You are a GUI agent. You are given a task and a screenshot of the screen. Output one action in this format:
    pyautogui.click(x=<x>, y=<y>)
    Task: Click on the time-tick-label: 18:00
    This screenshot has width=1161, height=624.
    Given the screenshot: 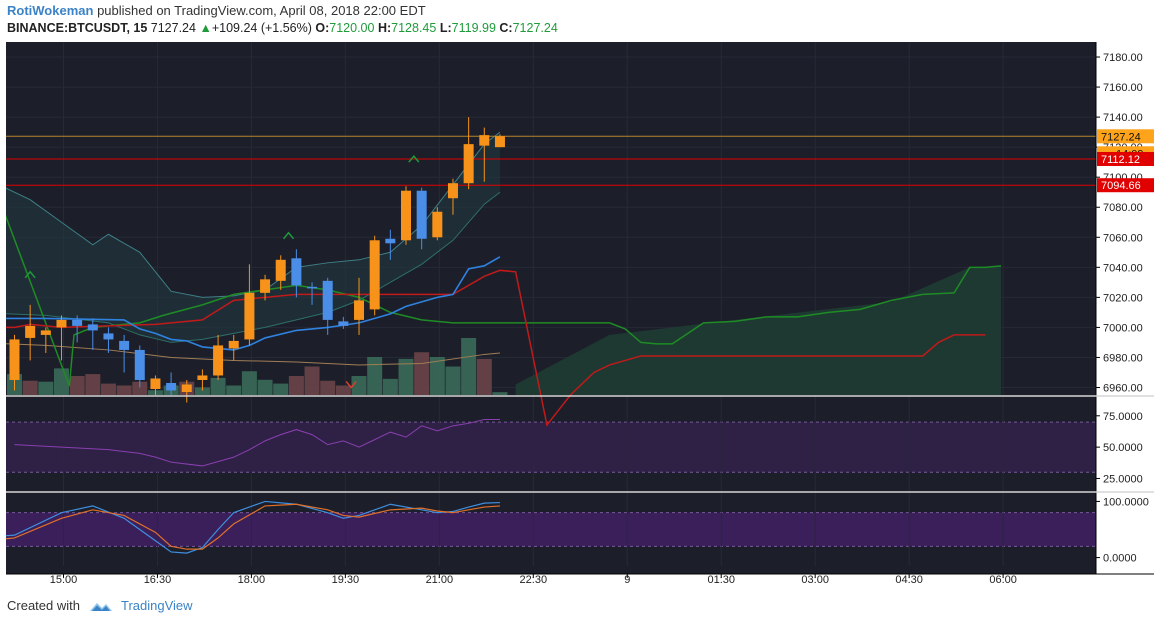 What is the action you would take?
    pyautogui.click(x=252, y=580)
    